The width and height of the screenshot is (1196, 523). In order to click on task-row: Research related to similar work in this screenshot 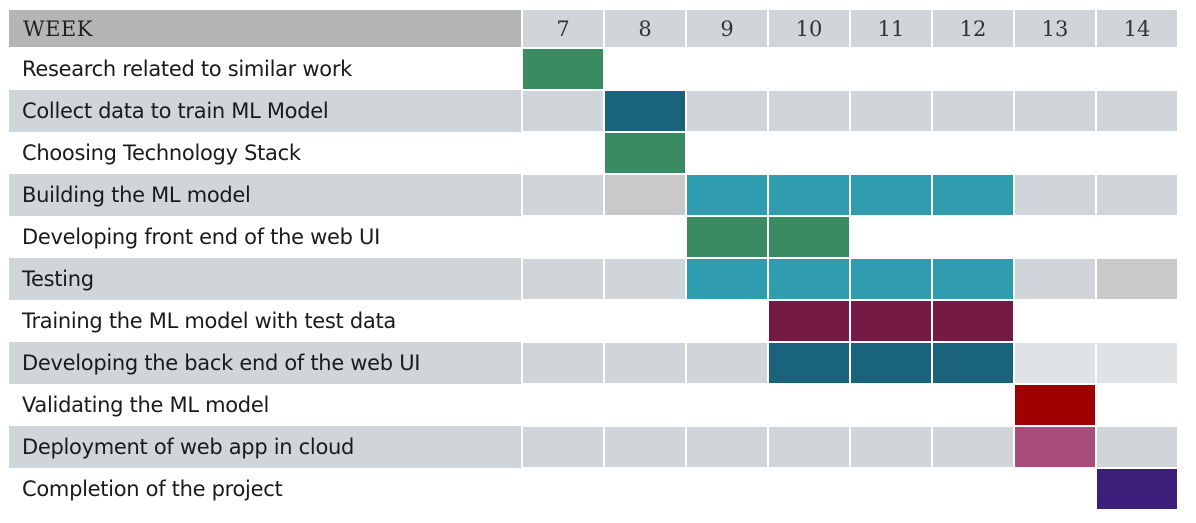, I will do `click(594, 69)`.